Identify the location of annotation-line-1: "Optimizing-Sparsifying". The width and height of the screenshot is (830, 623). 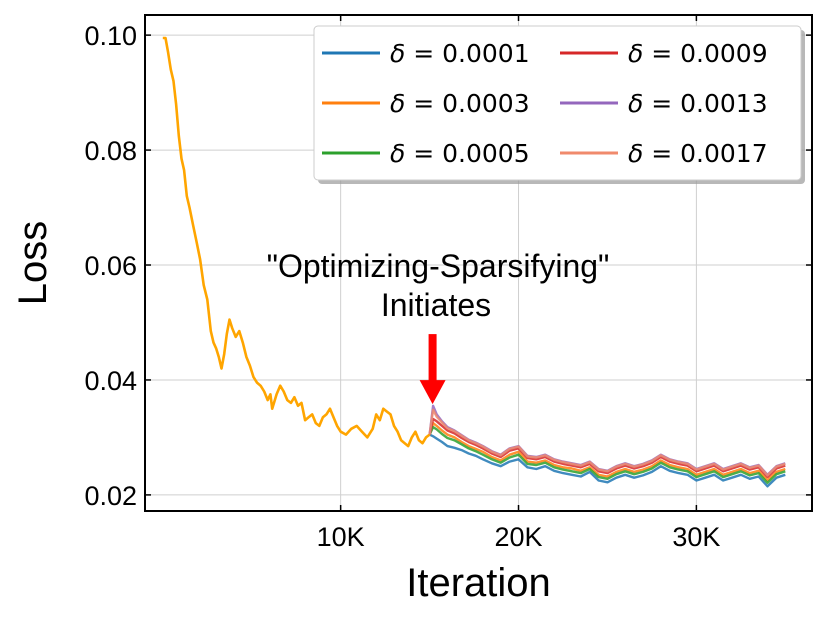
(438, 266).